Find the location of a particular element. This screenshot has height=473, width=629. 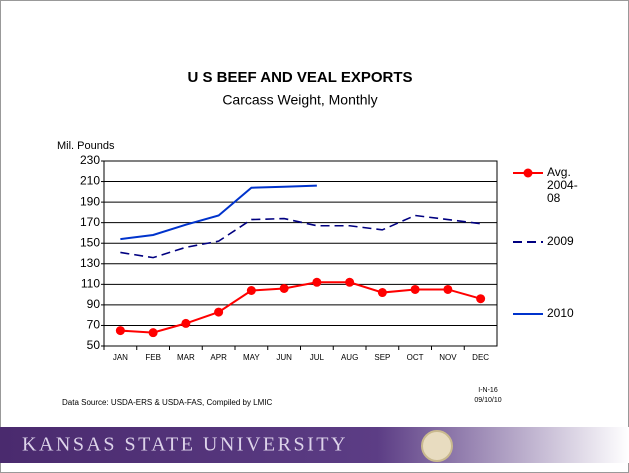

footer-text: KANSAS STATE UNIVERSITY is located at coordinates (185, 445).